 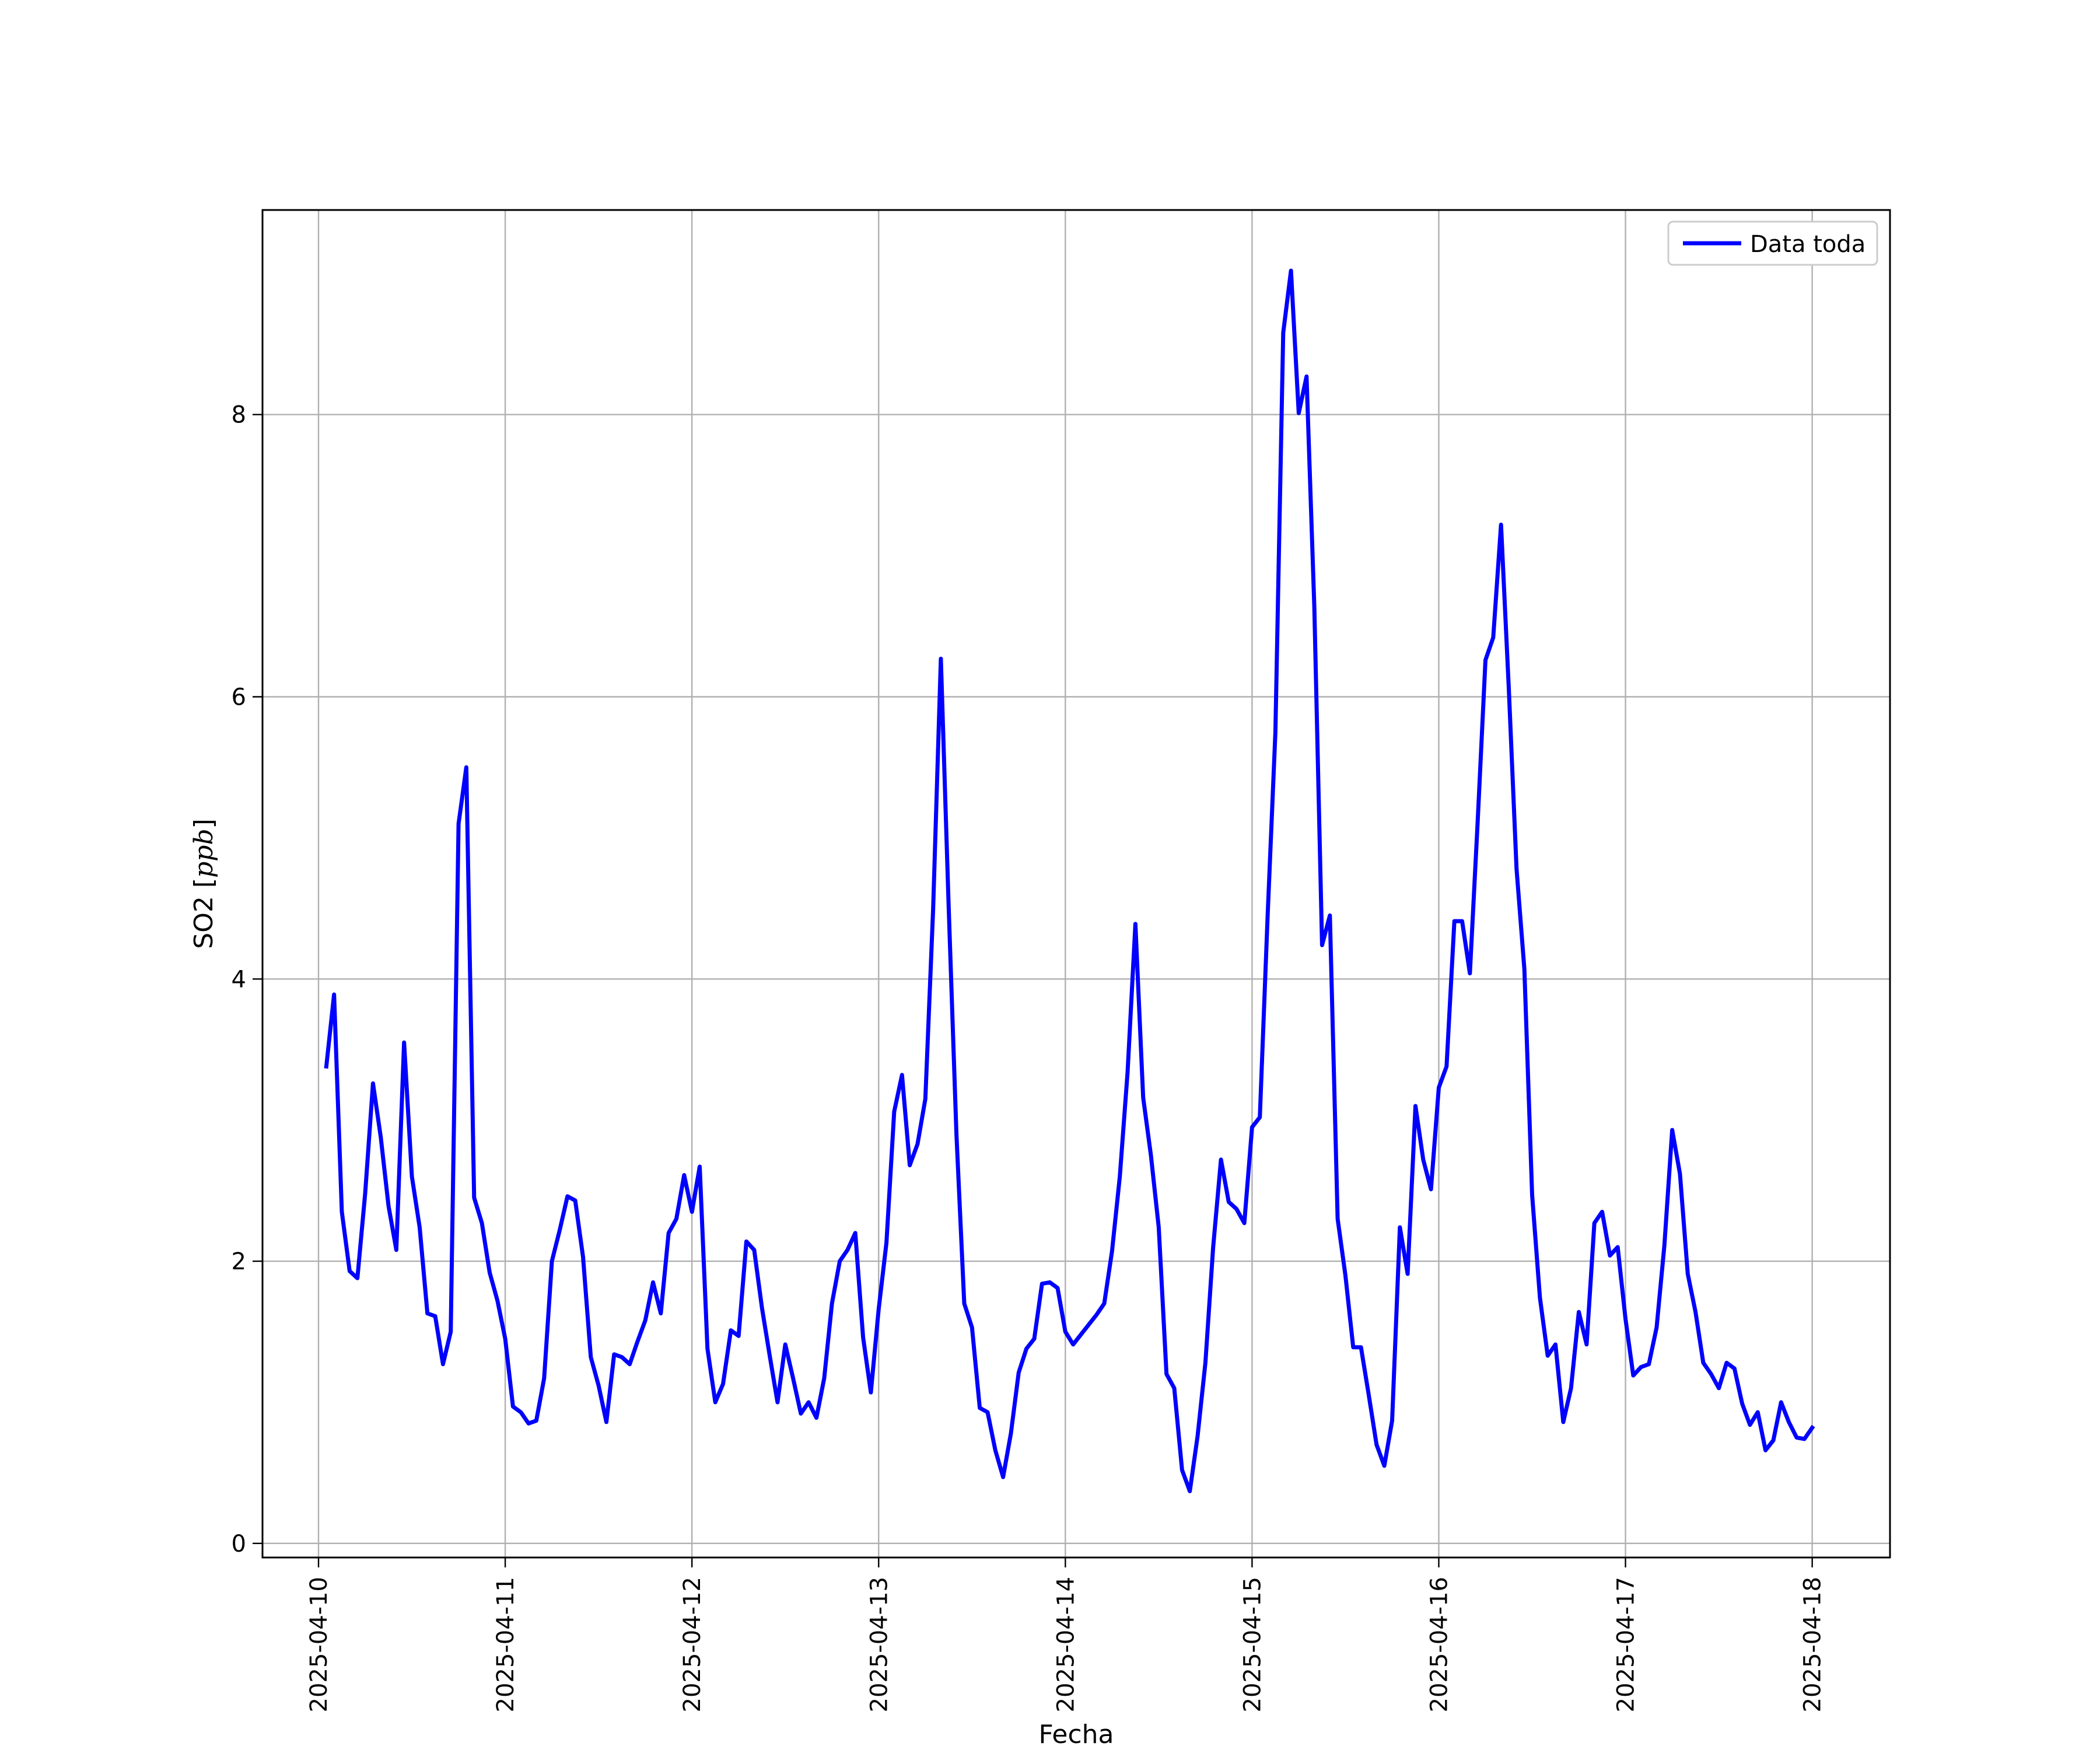 I want to click on y-axis-title: SO2 [ppb], so click(x=204, y=883).